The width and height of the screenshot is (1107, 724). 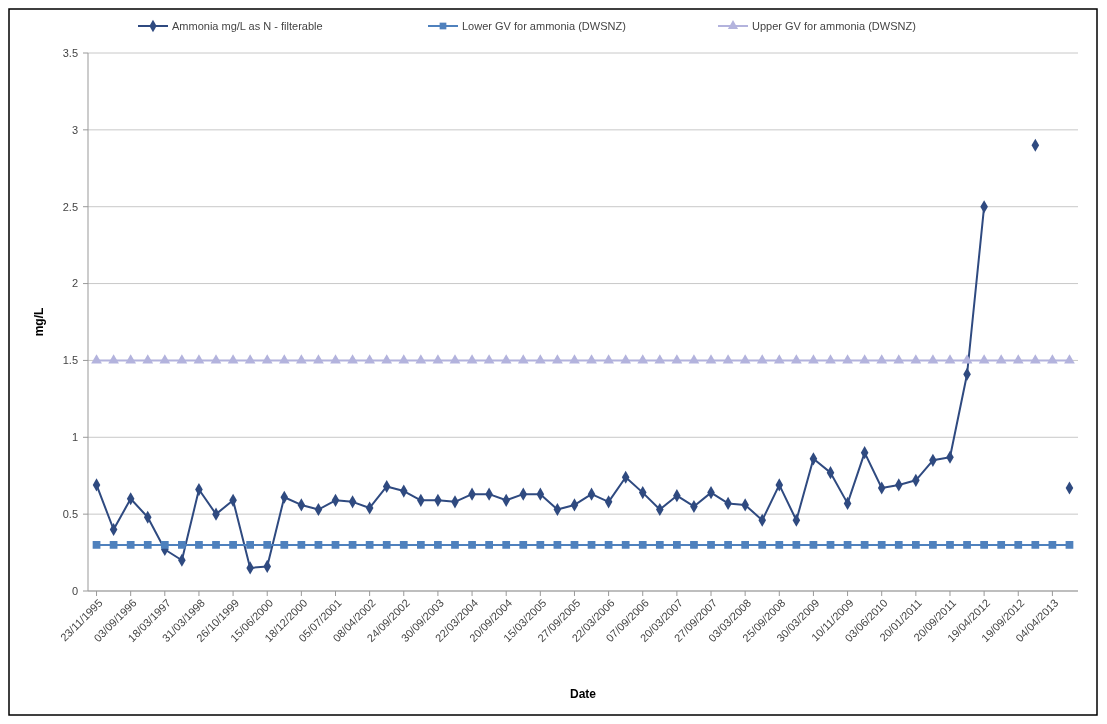 I want to click on legend-label: Ammonia mg/L as N - filterable, so click(x=247, y=25).